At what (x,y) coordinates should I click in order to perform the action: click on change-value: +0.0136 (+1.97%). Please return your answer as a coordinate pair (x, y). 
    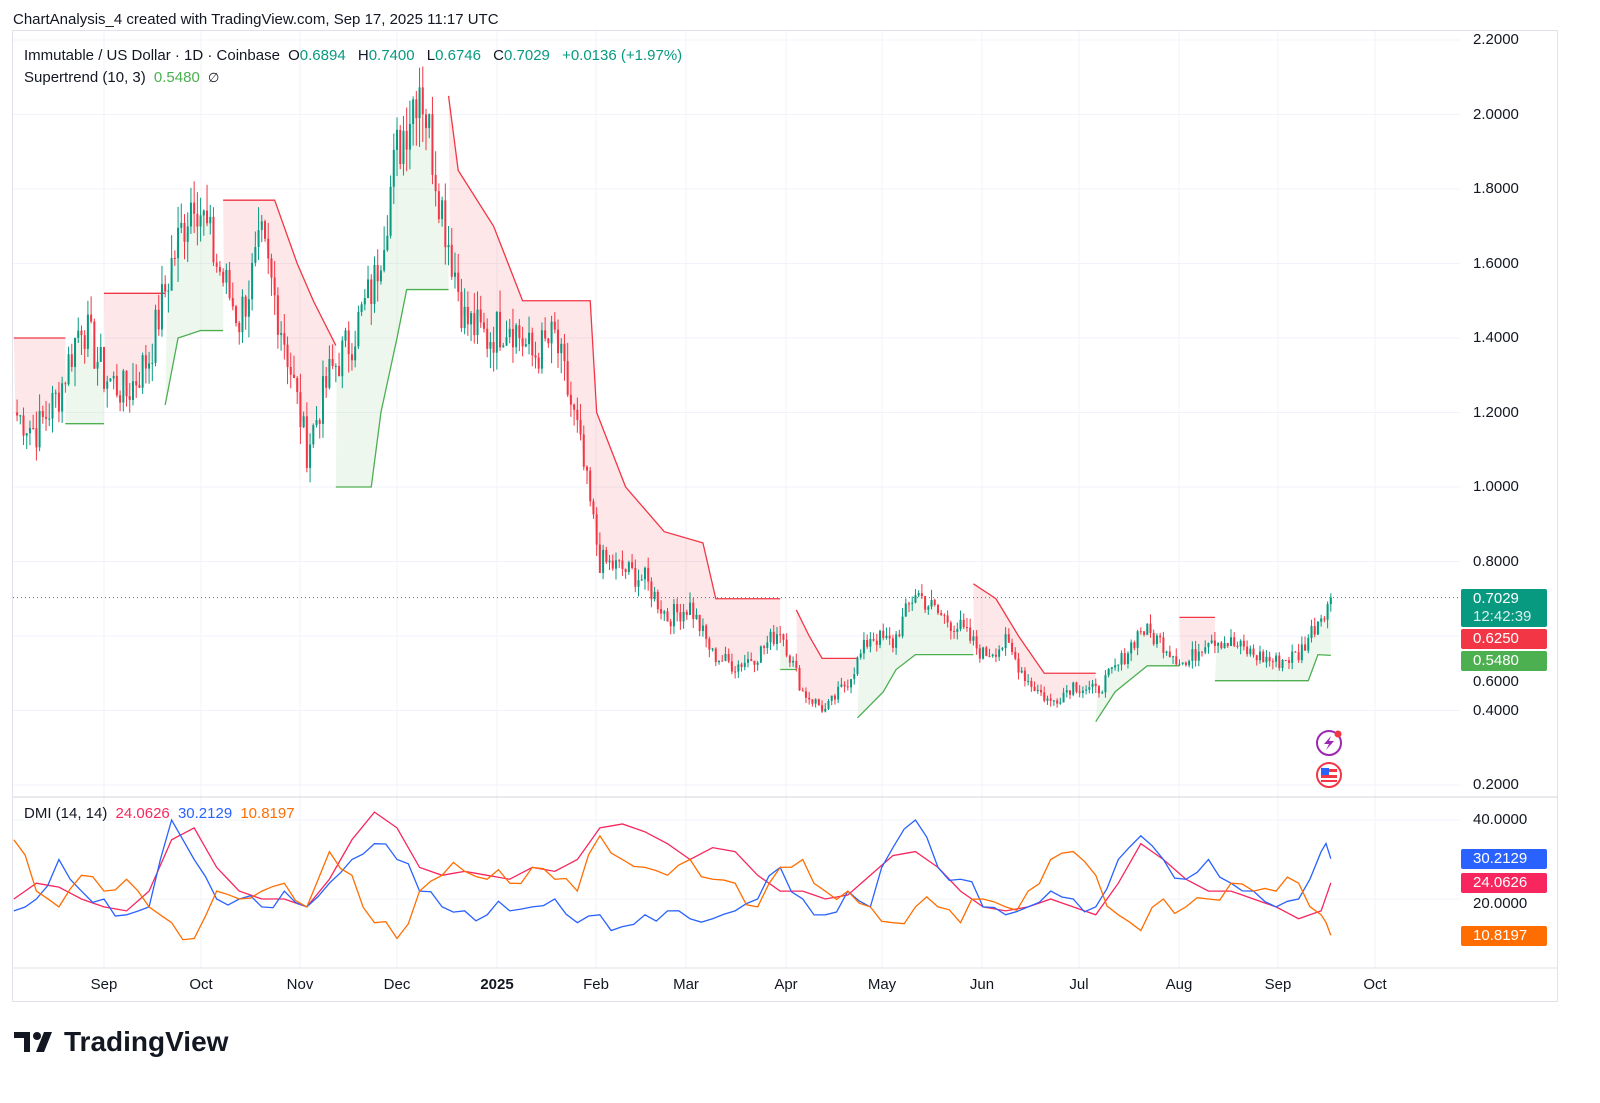
    Looking at the image, I should click on (622, 55).